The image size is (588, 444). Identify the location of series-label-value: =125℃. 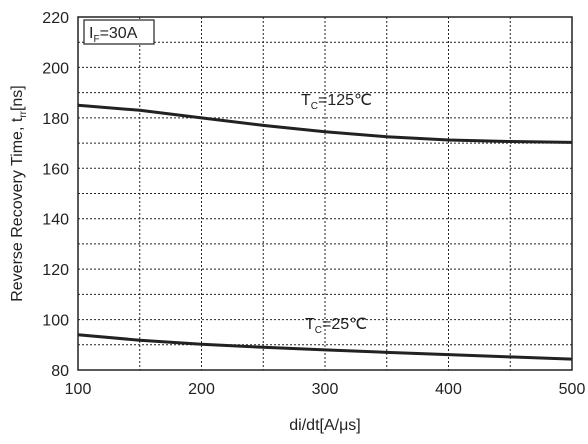
(345, 100).